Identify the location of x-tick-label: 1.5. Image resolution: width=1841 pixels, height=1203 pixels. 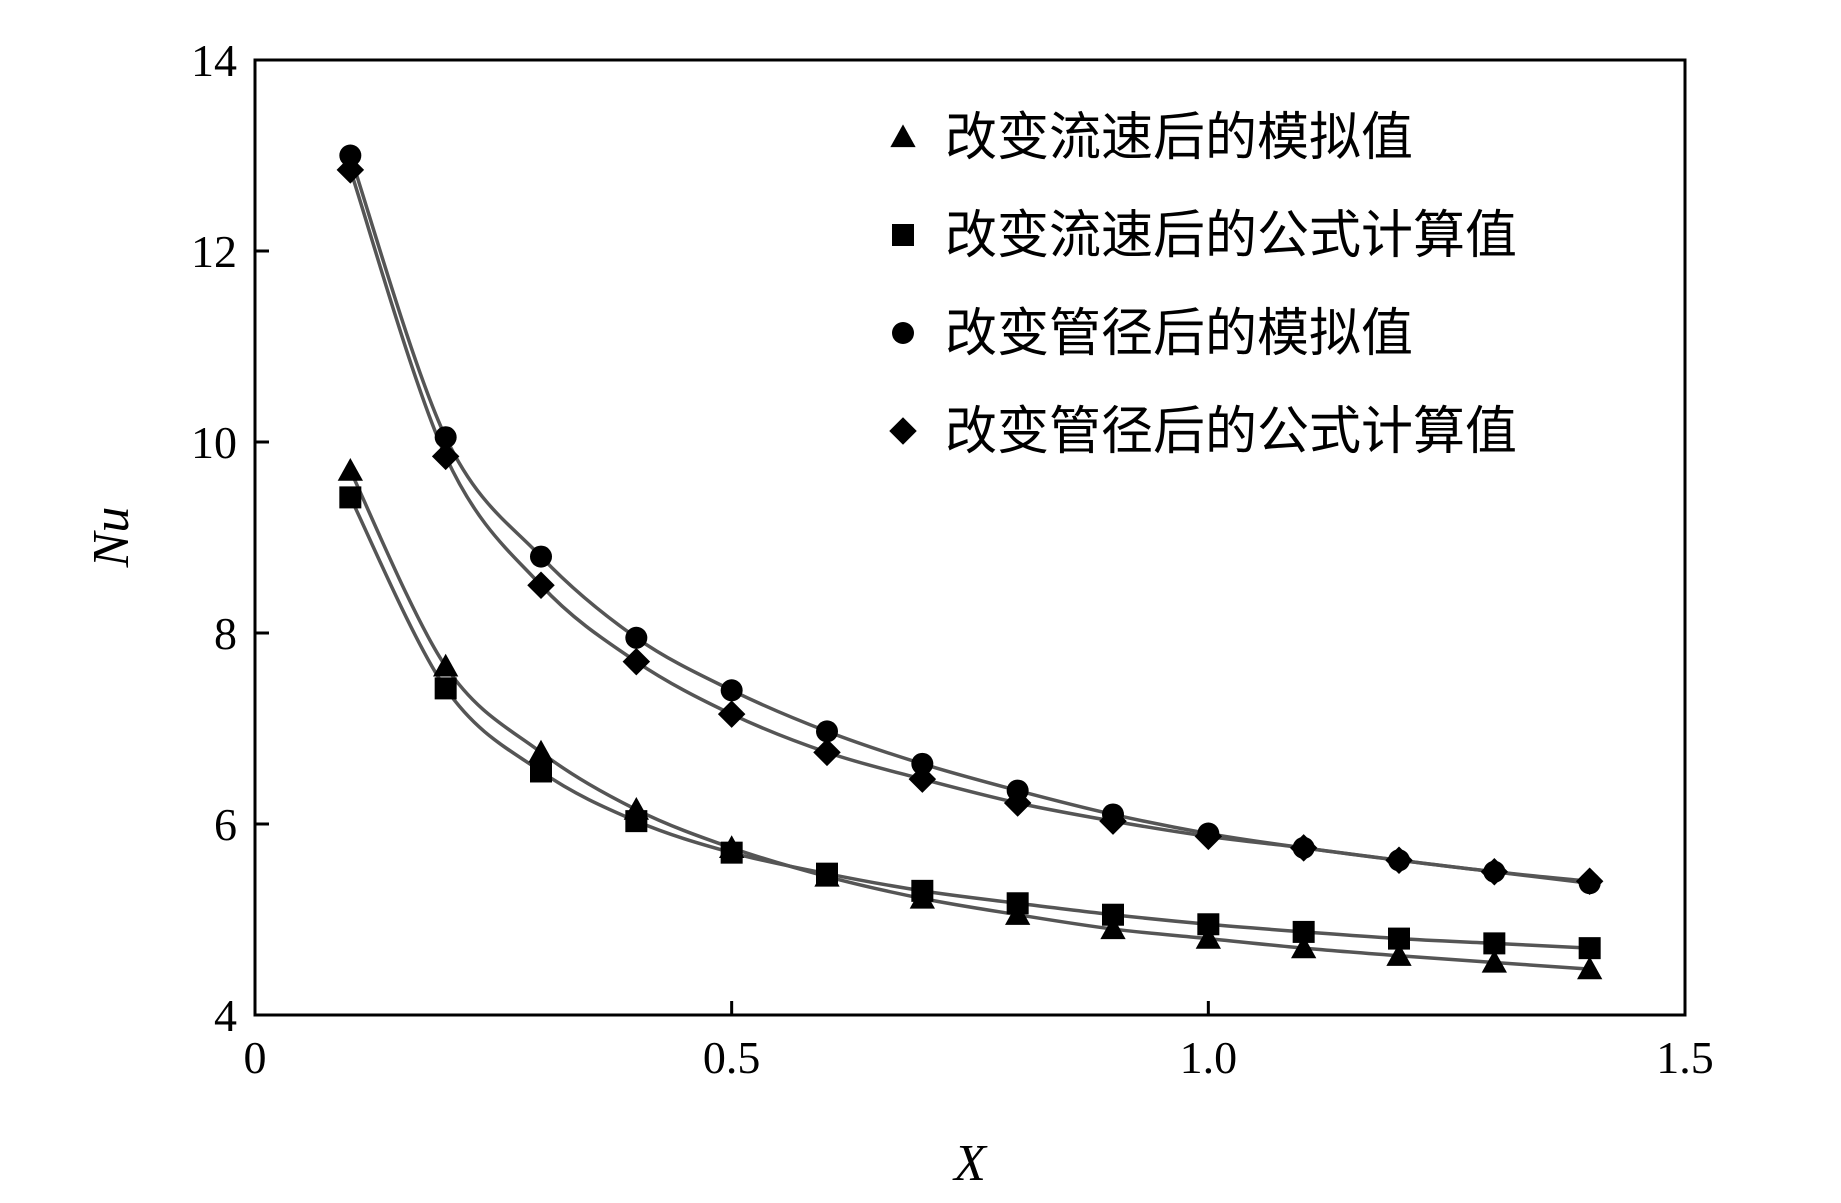
(1685, 1057).